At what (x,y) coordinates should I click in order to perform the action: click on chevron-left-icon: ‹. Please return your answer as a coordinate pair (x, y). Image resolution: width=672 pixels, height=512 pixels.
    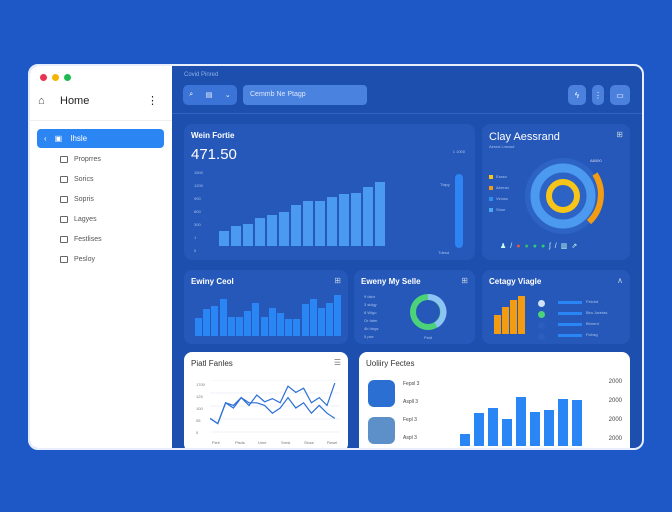
    Looking at the image, I should click on (45, 138).